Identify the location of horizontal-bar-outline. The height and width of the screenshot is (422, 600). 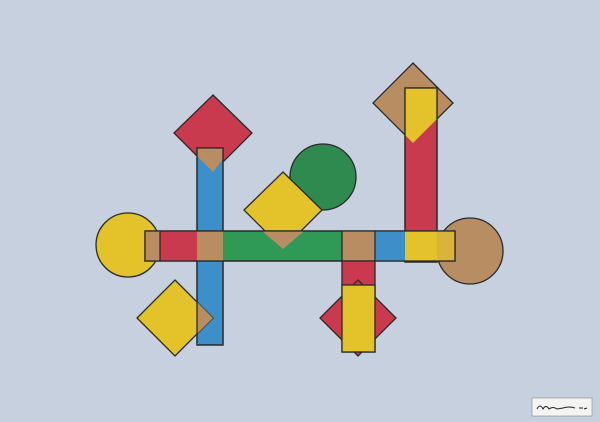
(300, 246).